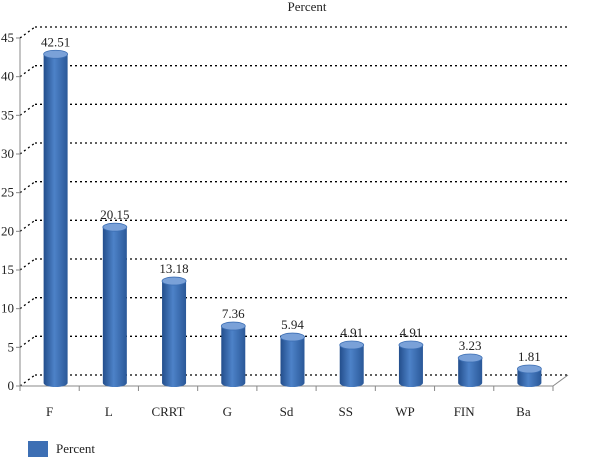 The height and width of the screenshot is (459, 589). What do you see at coordinates (49, 411) in the screenshot?
I see `x-tick-label: F` at bounding box center [49, 411].